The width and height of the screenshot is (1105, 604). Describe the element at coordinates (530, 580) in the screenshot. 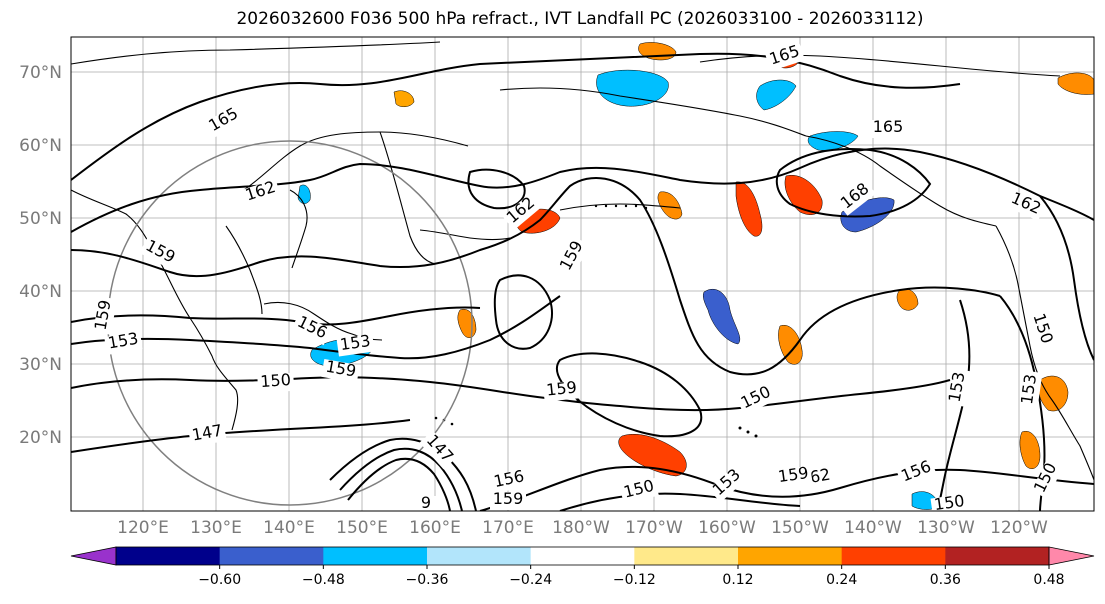

I see `colorbar-tick-label: −0.24` at that location.